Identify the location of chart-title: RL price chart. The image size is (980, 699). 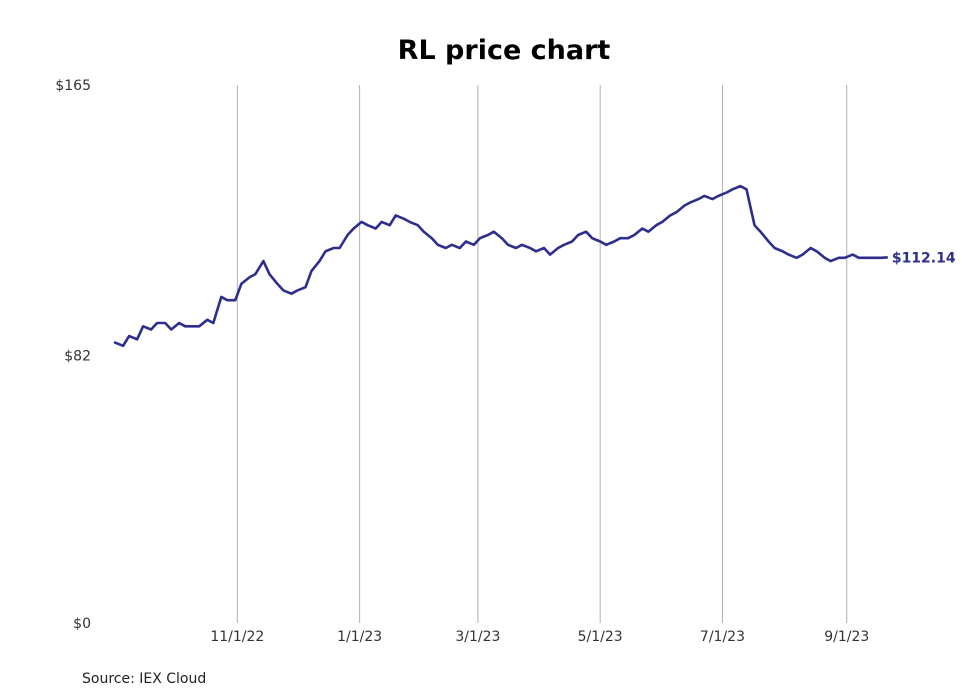
(504, 50).